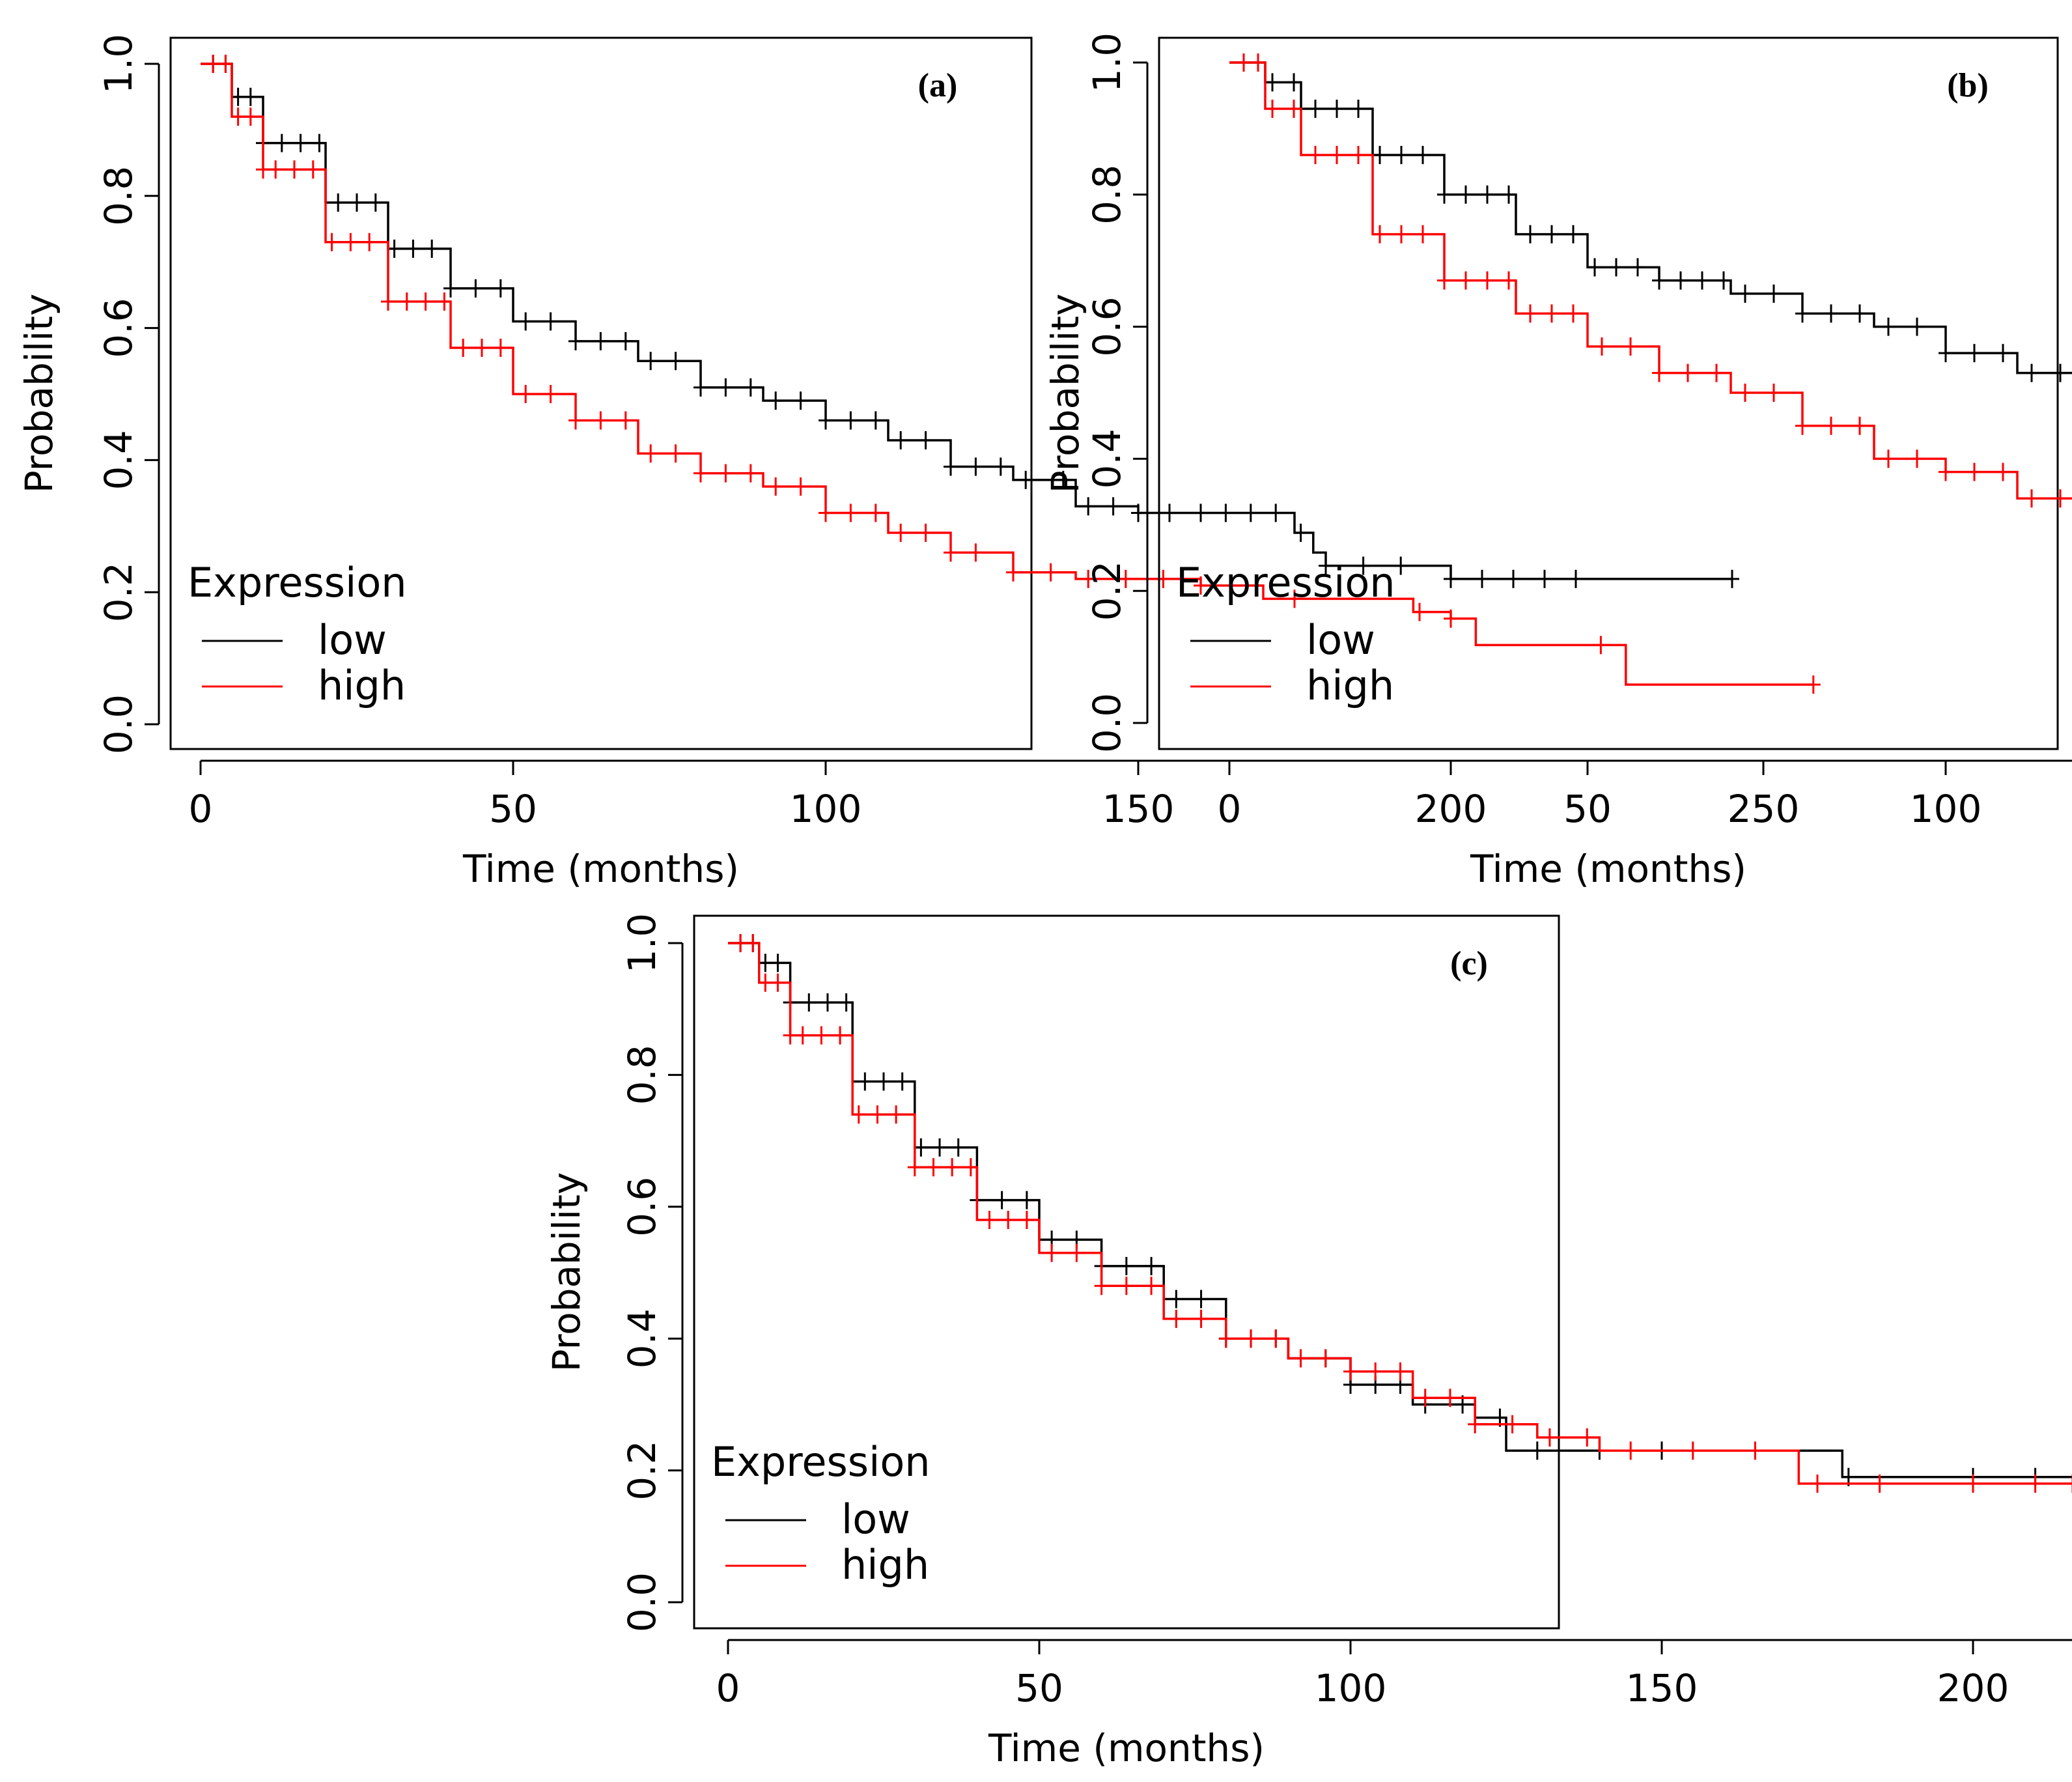  I want to click on y-tick-label: 0.8, so click(1107, 195).